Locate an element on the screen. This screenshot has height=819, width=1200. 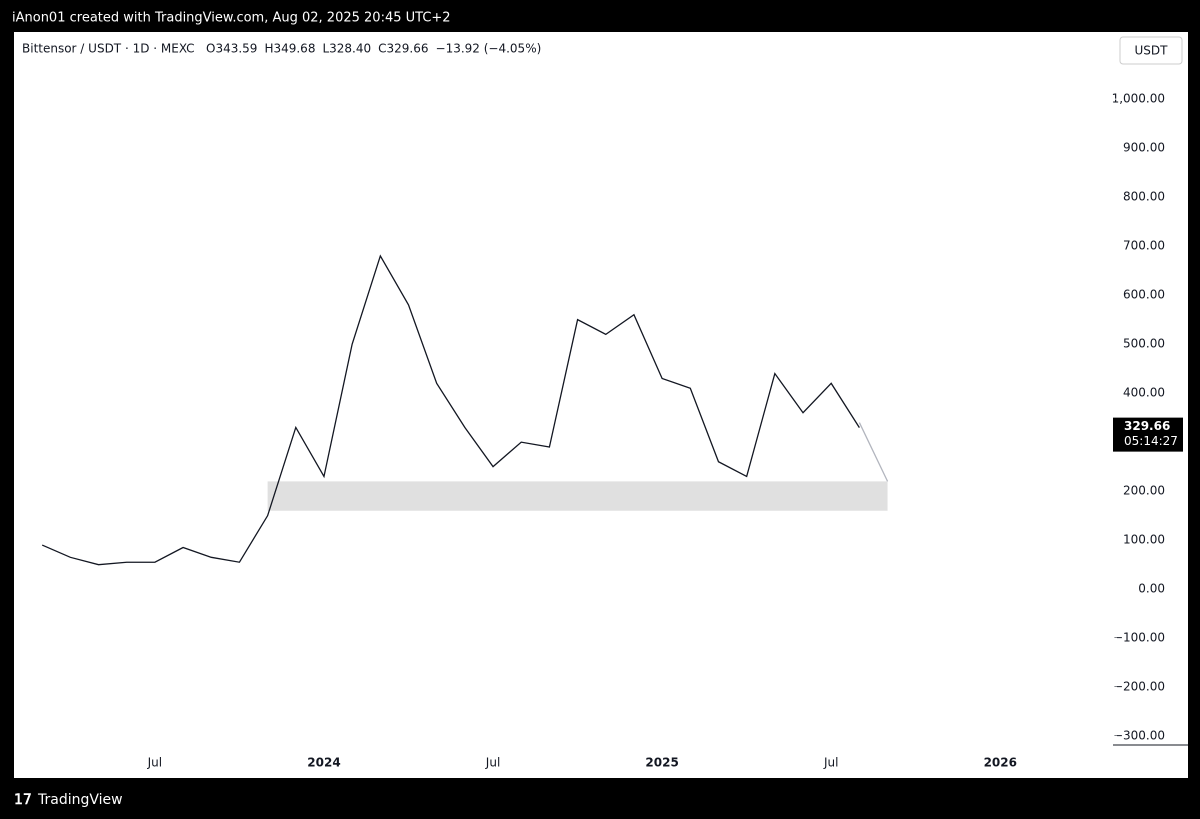
ohlc-value: H349.68 is located at coordinates (289, 49).